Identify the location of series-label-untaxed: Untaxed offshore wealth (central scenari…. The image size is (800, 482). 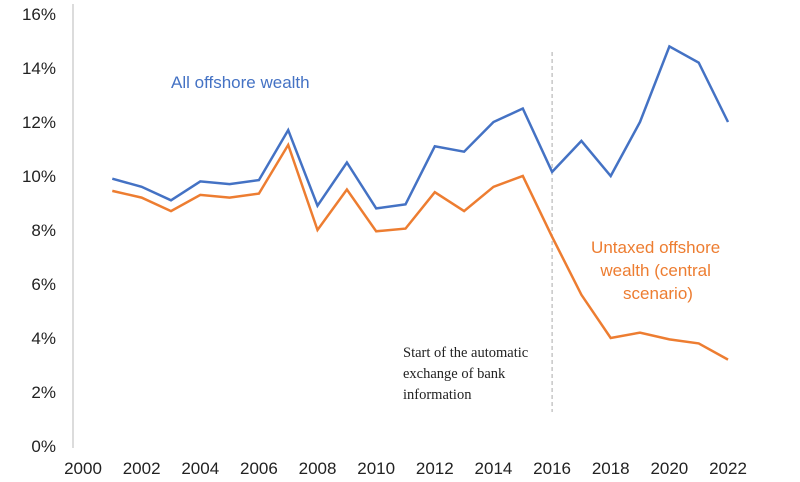
(658, 270).